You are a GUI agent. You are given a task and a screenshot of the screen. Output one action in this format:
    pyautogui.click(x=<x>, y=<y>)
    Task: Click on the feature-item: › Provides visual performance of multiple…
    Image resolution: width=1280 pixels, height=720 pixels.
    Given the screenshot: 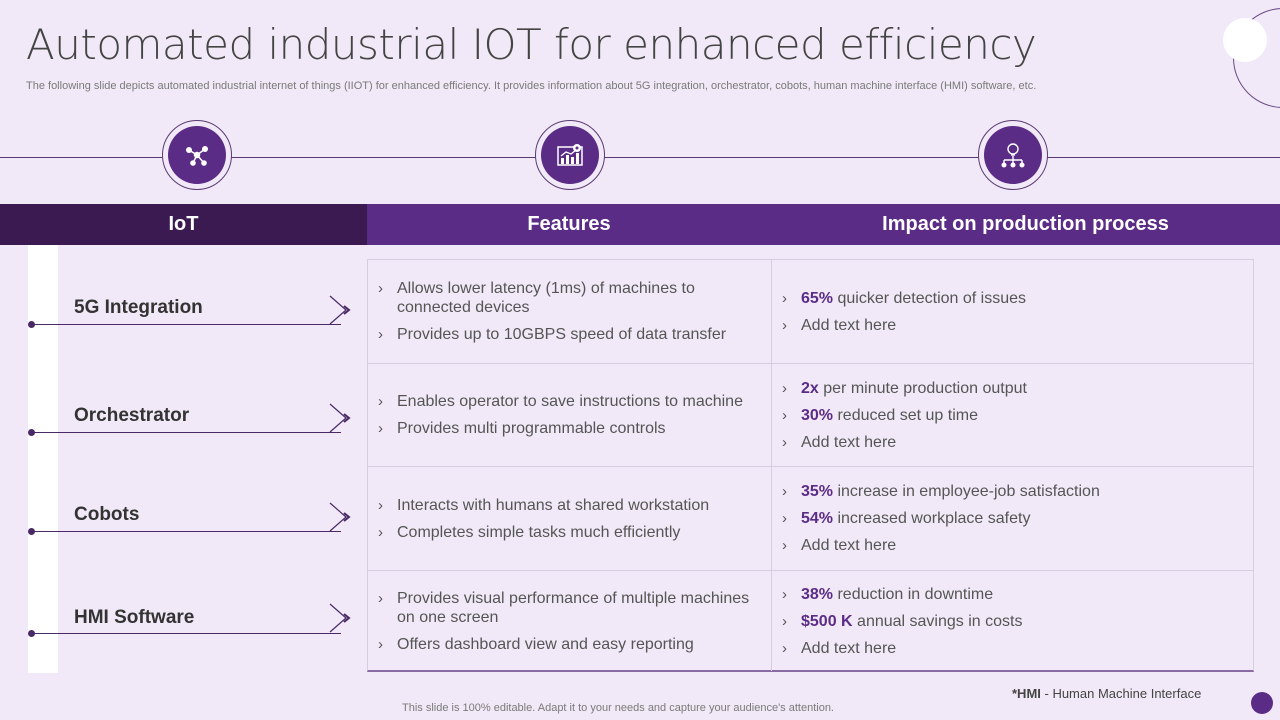 What is the action you would take?
    pyautogui.click(x=564, y=607)
    